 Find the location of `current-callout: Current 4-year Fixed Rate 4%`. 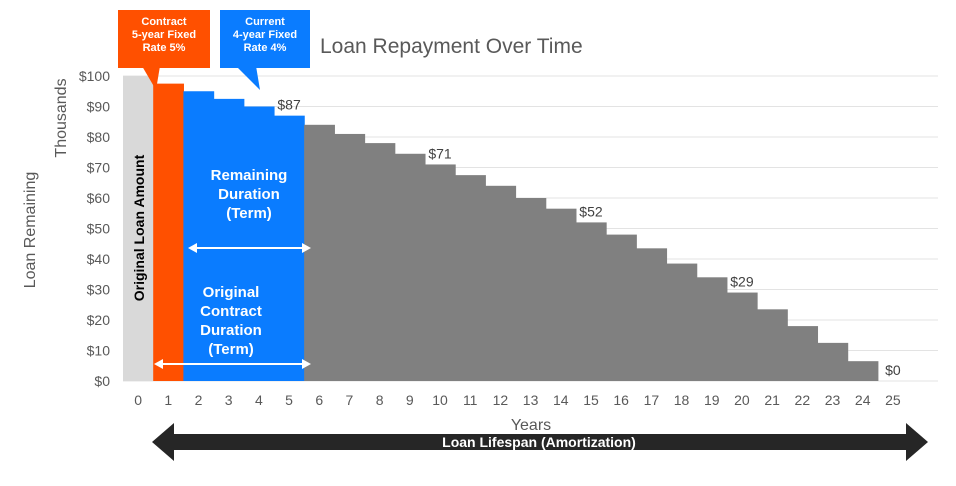

current-callout: Current 4-year Fixed Rate 4% is located at coordinates (265, 50).